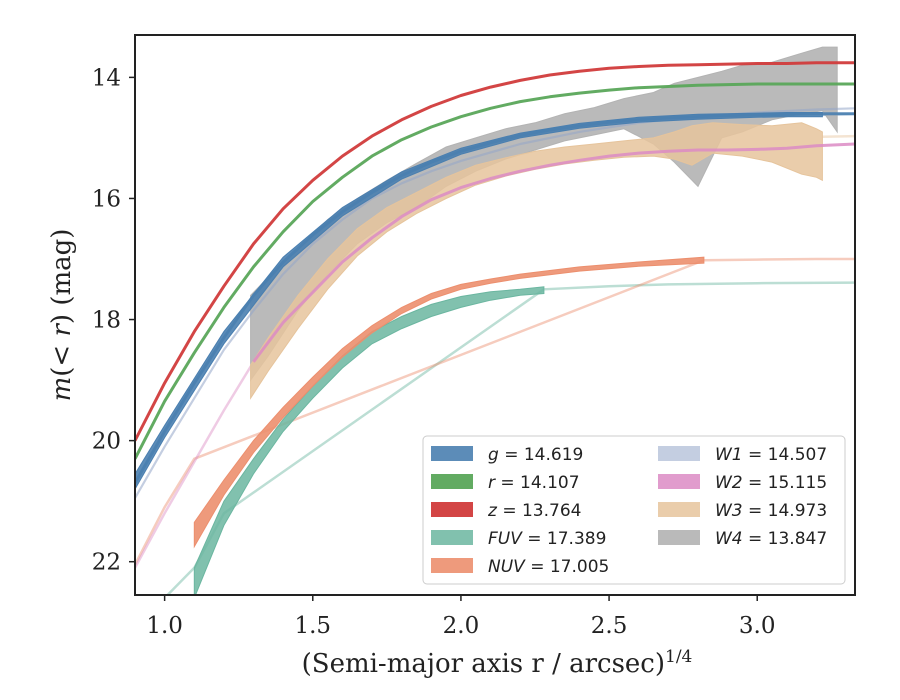  Describe the element at coordinates (548, 567) in the screenshot. I see `legend-label-nuv: NUV = 17.005` at that location.